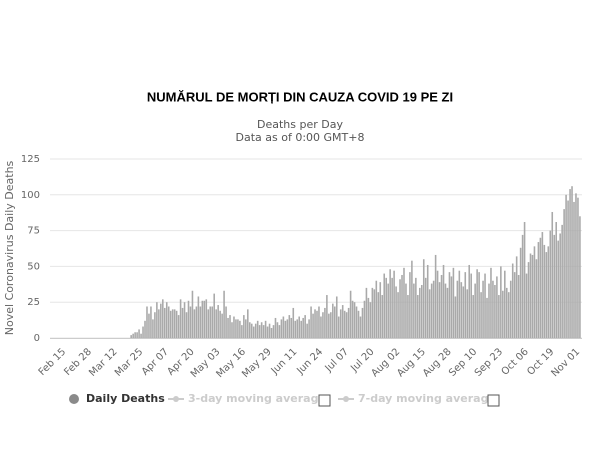 Image resolution: width=600 pixels, height=450 pixels. Describe the element at coordinates (565, 362) in the screenshot. I see `x-tick-label: Nov 01` at that location.